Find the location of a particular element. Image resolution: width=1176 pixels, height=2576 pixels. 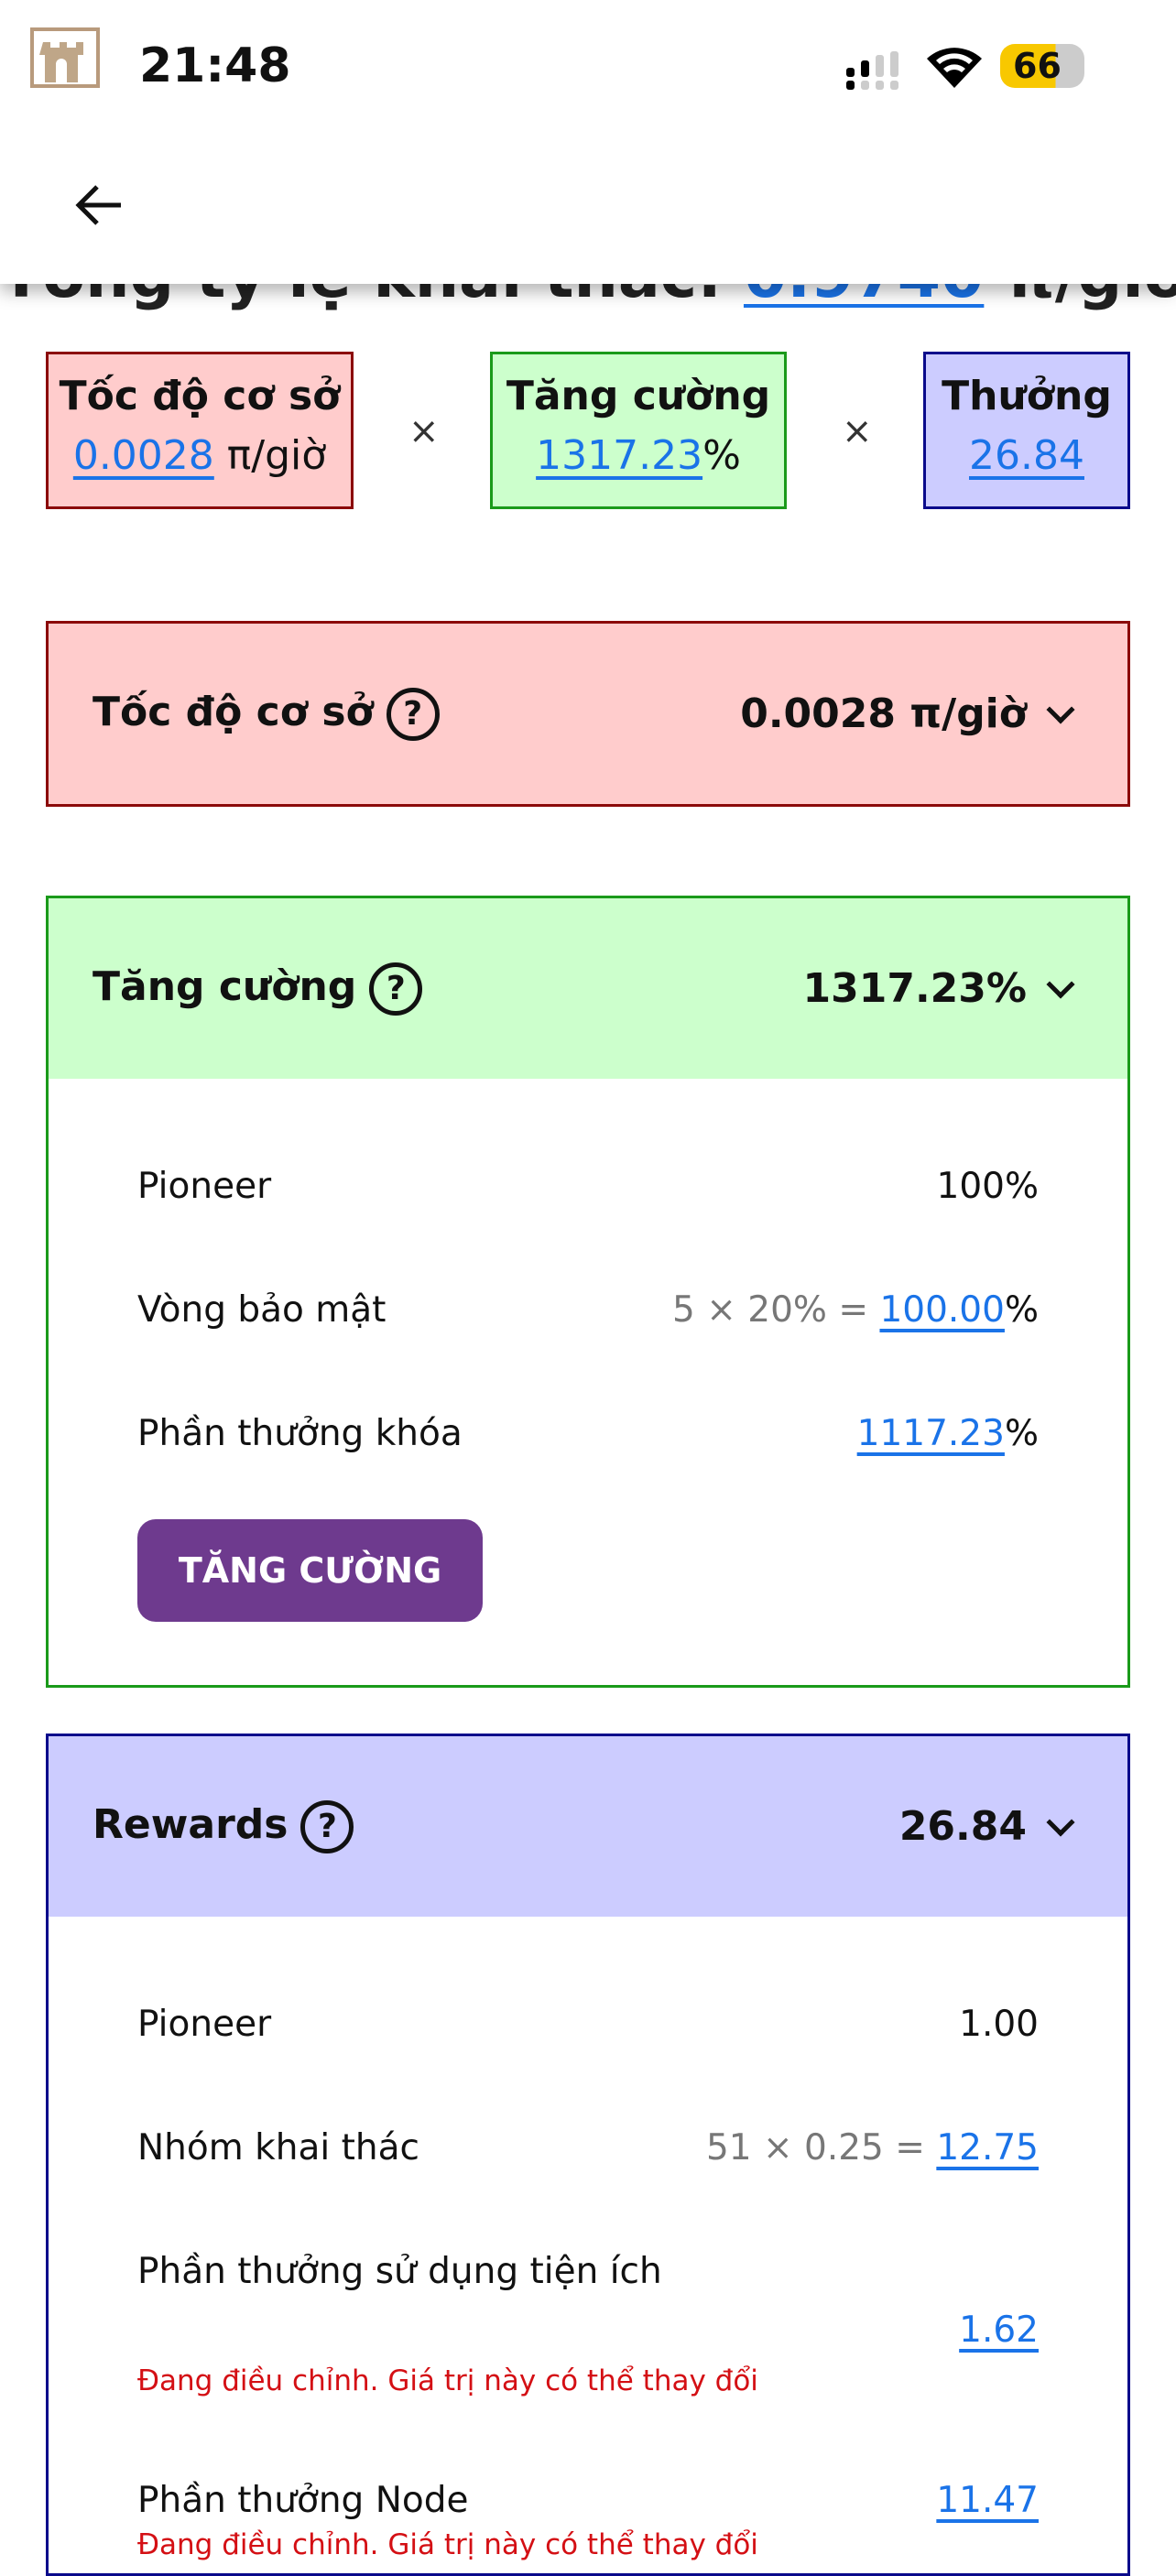

row-formula: 51 × 0.25 = is located at coordinates (821, 2147).